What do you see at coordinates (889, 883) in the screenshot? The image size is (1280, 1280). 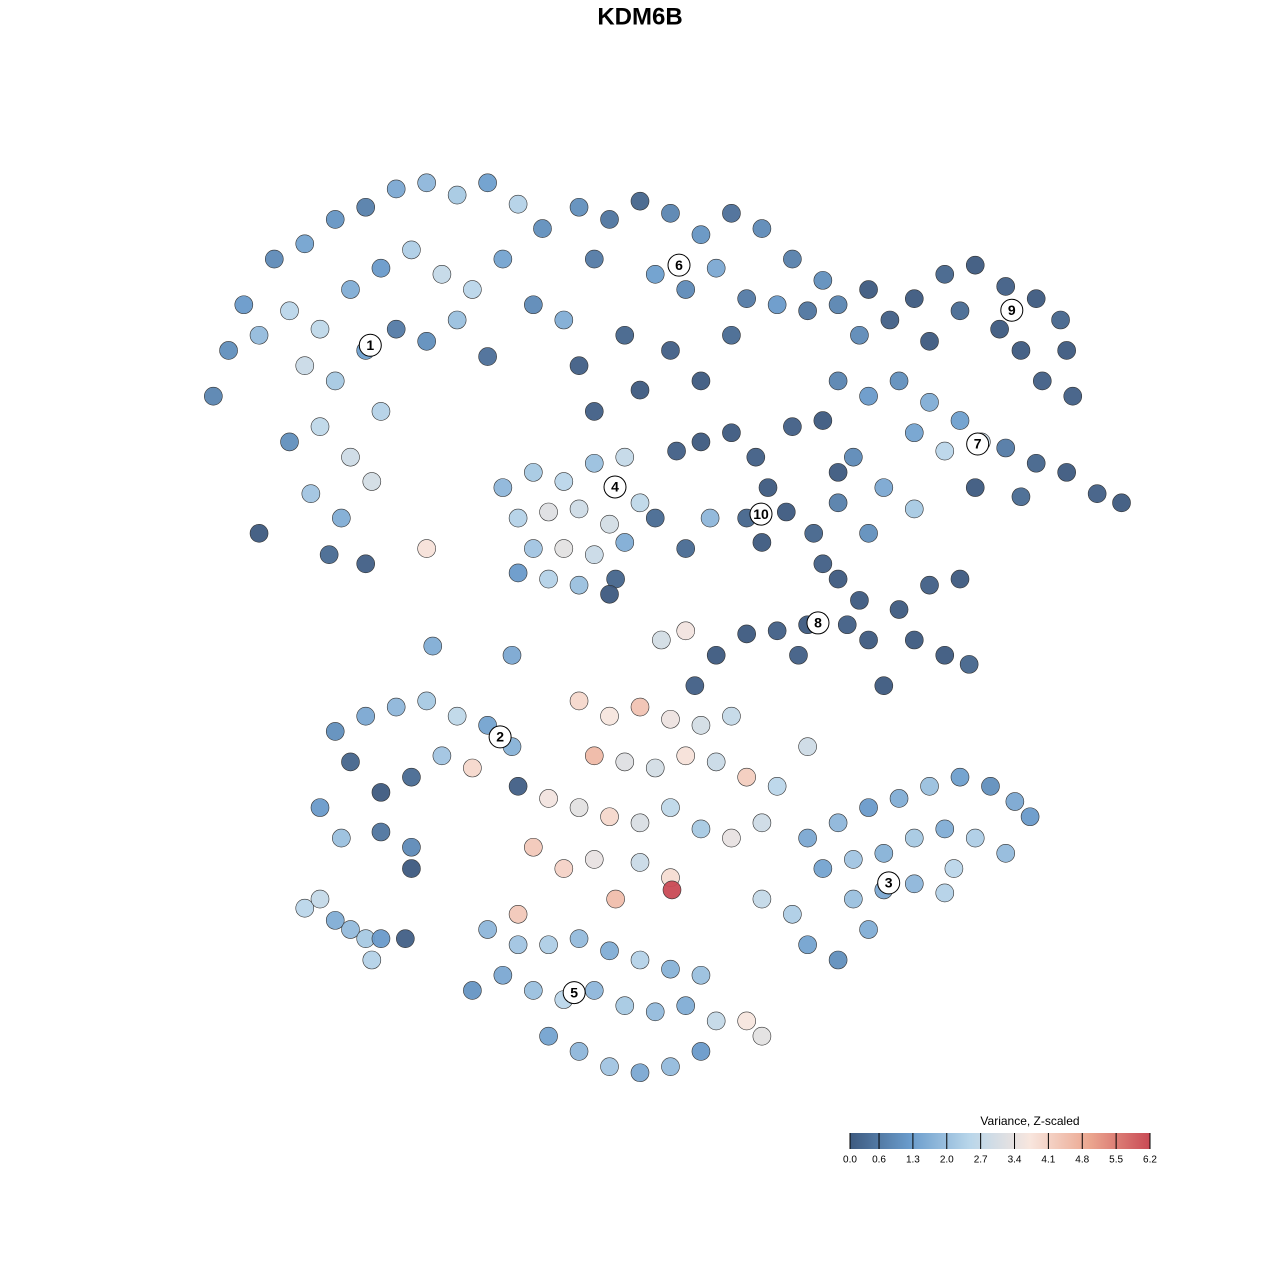 I see `cluster-label: 3` at bounding box center [889, 883].